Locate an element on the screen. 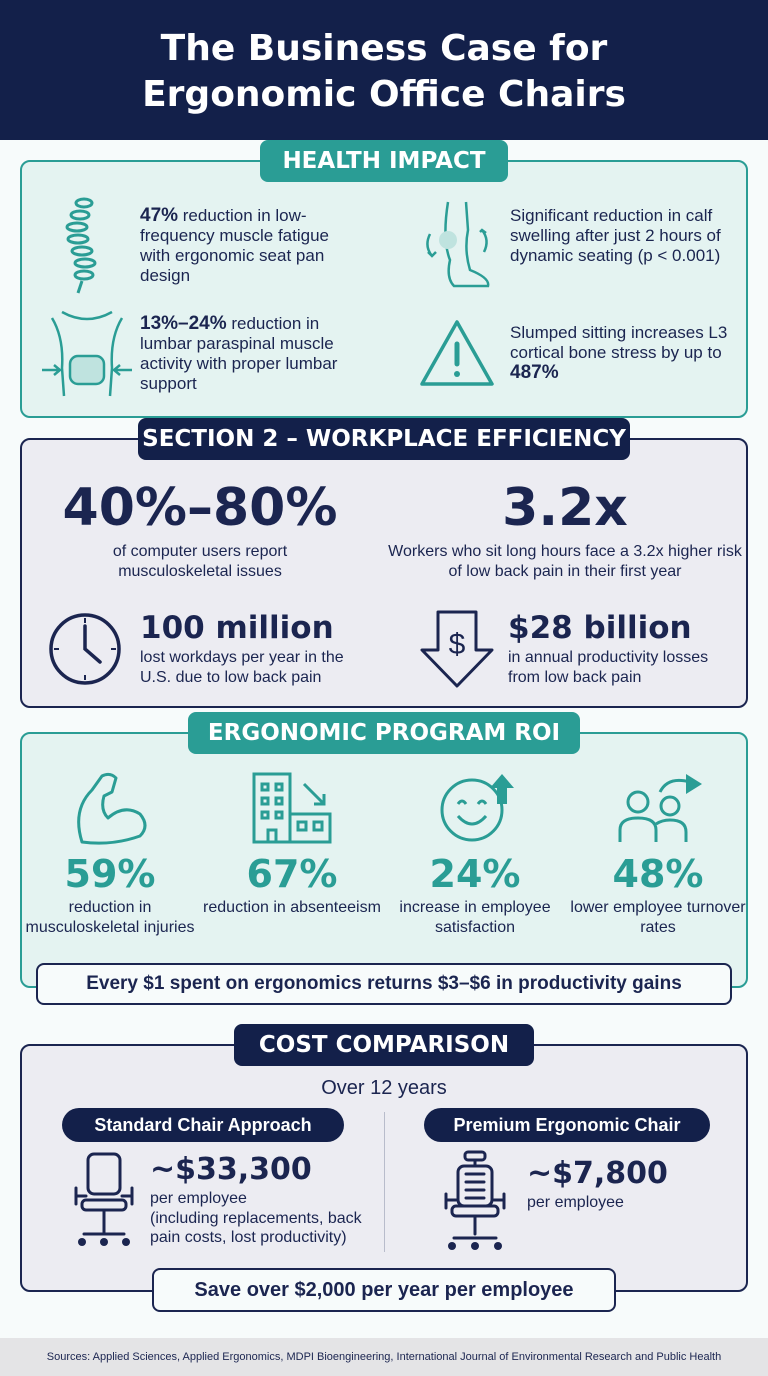 Image resolution: width=768 pixels, height=1376 pixels. down-arrow-icon: $ is located at coordinates (457, 649).